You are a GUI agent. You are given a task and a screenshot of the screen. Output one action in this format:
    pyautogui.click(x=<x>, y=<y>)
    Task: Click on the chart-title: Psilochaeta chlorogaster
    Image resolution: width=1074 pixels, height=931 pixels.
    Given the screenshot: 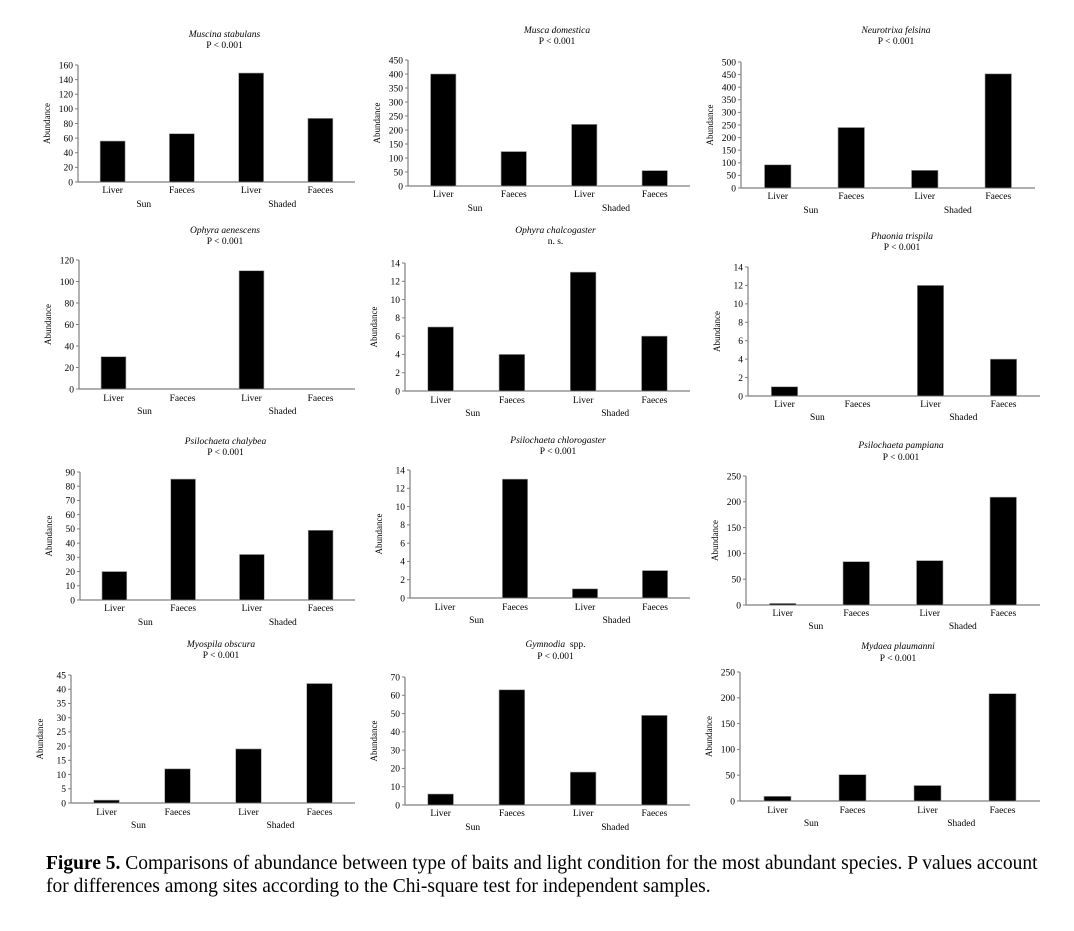 What is the action you would take?
    pyautogui.click(x=557, y=441)
    